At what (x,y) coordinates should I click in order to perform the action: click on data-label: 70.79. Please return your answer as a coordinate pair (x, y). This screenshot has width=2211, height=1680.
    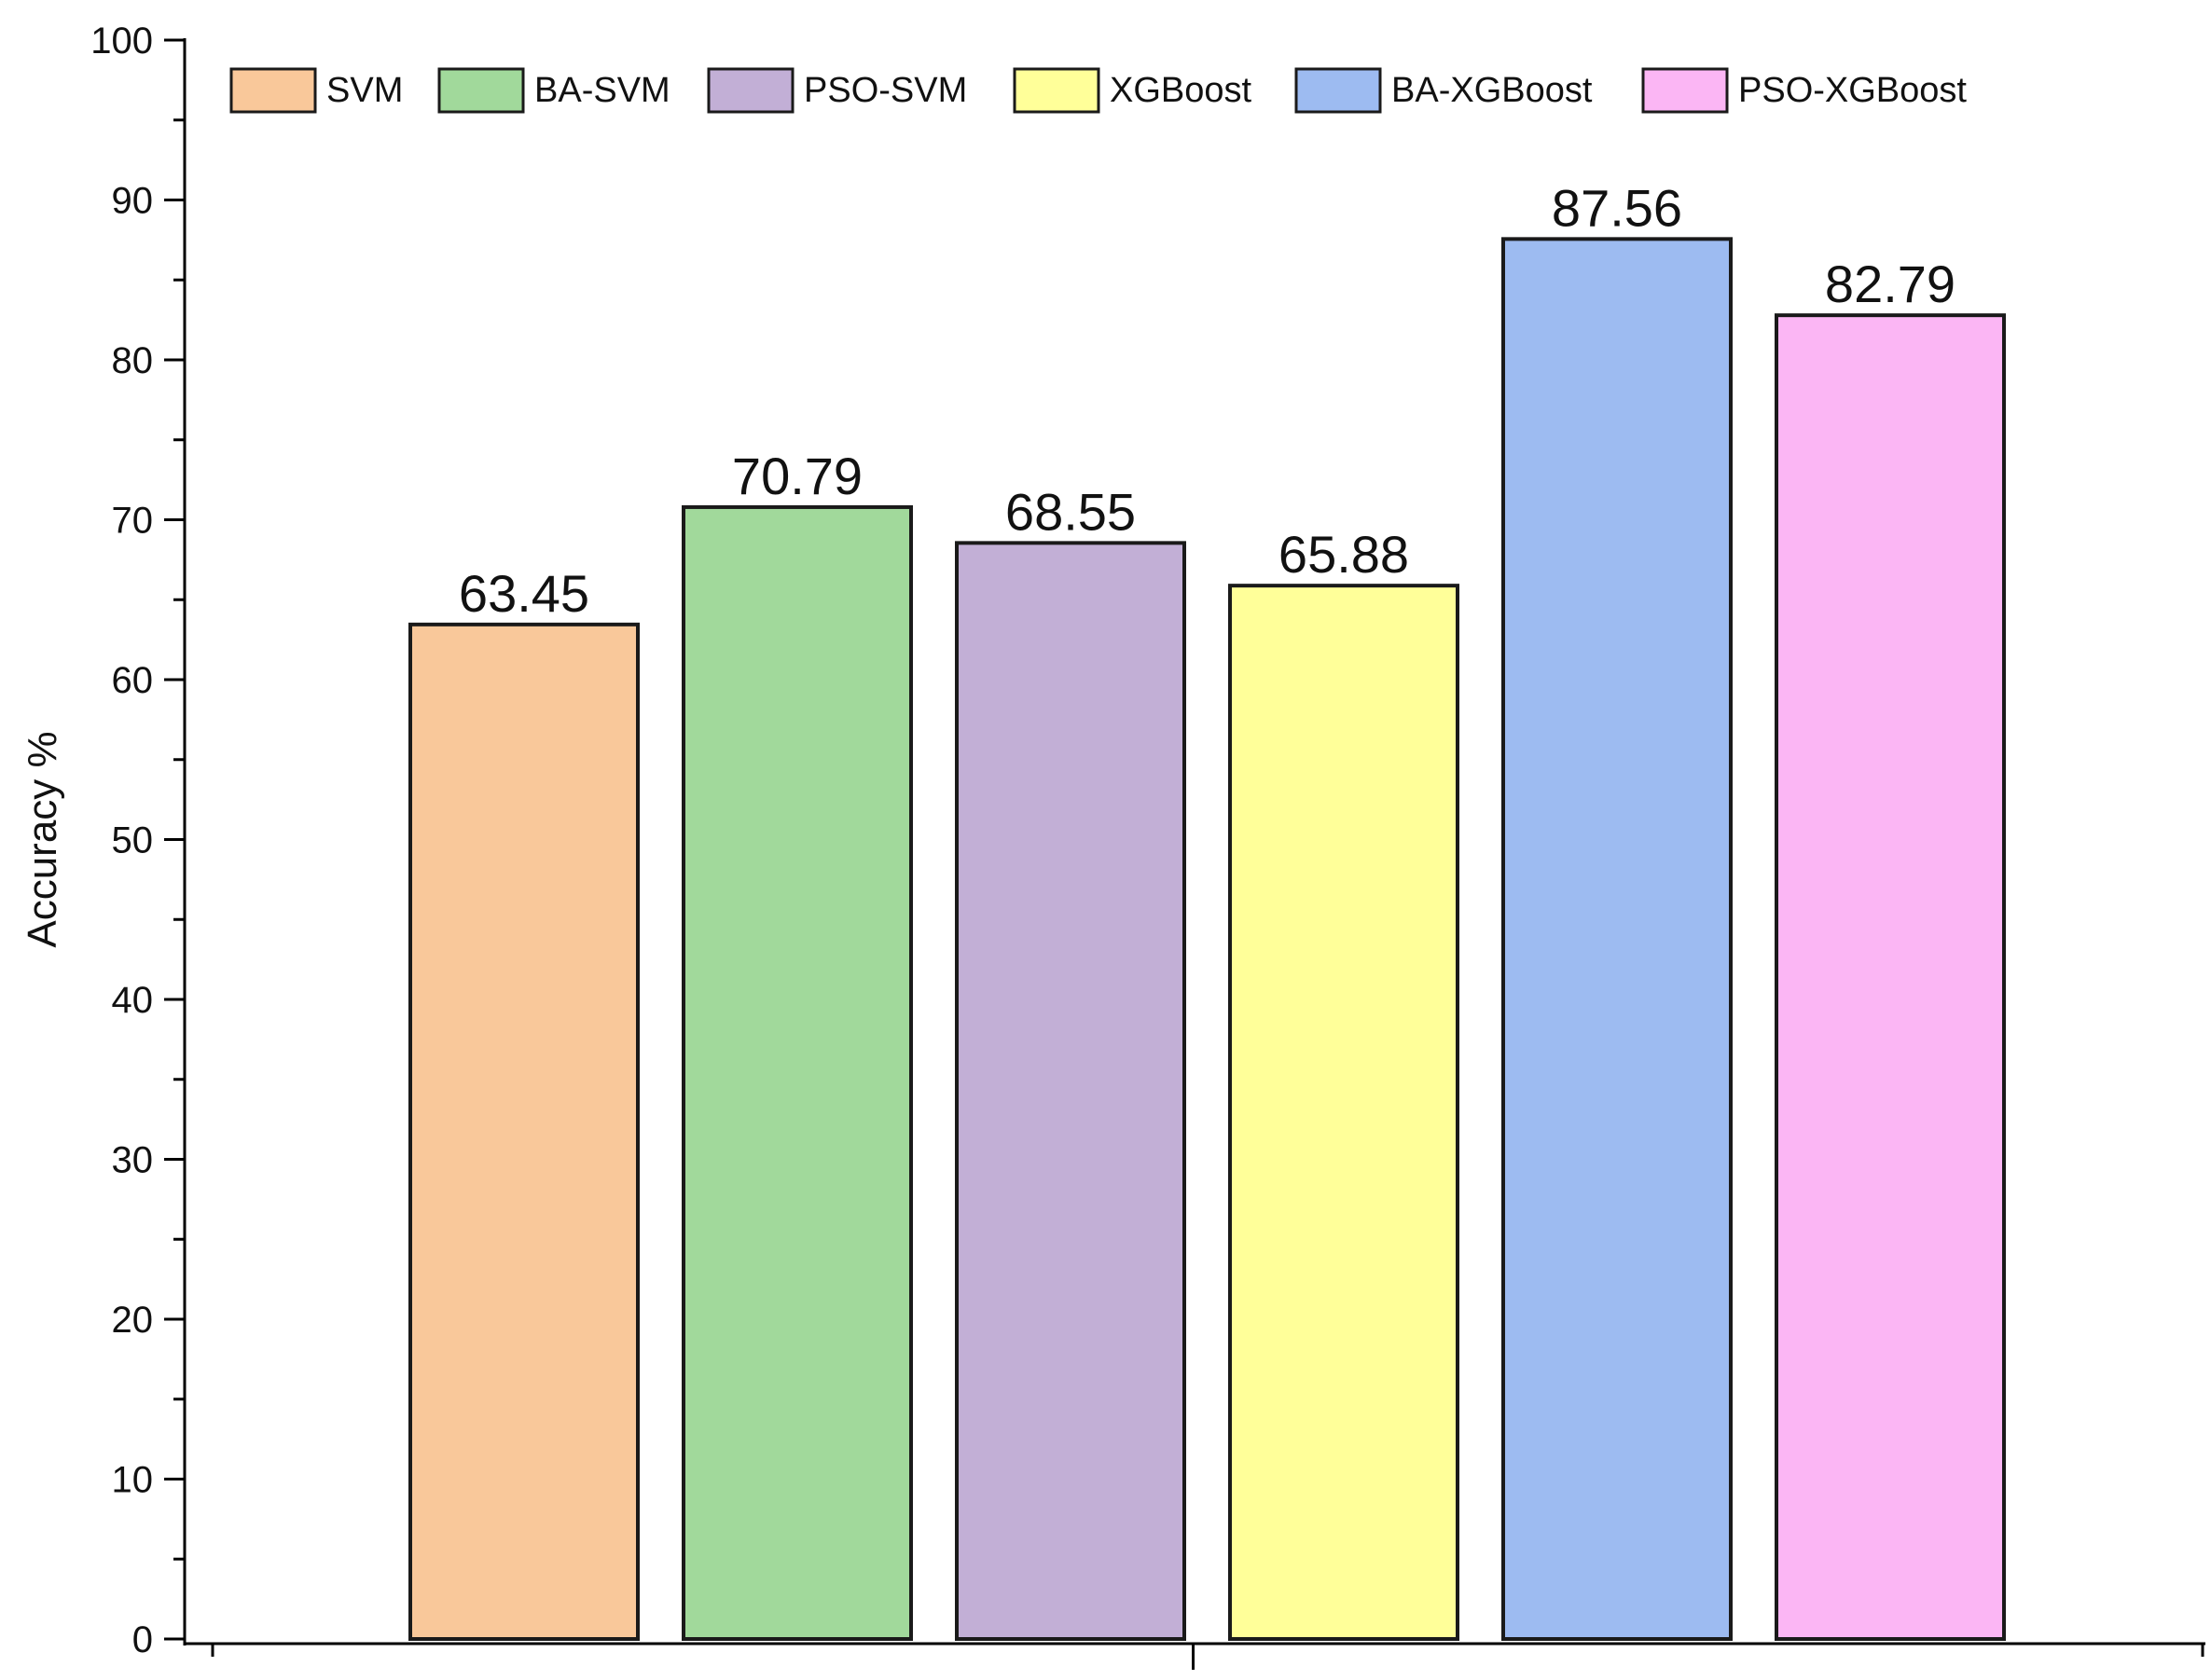
    Looking at the image, I should click on (797, 476).